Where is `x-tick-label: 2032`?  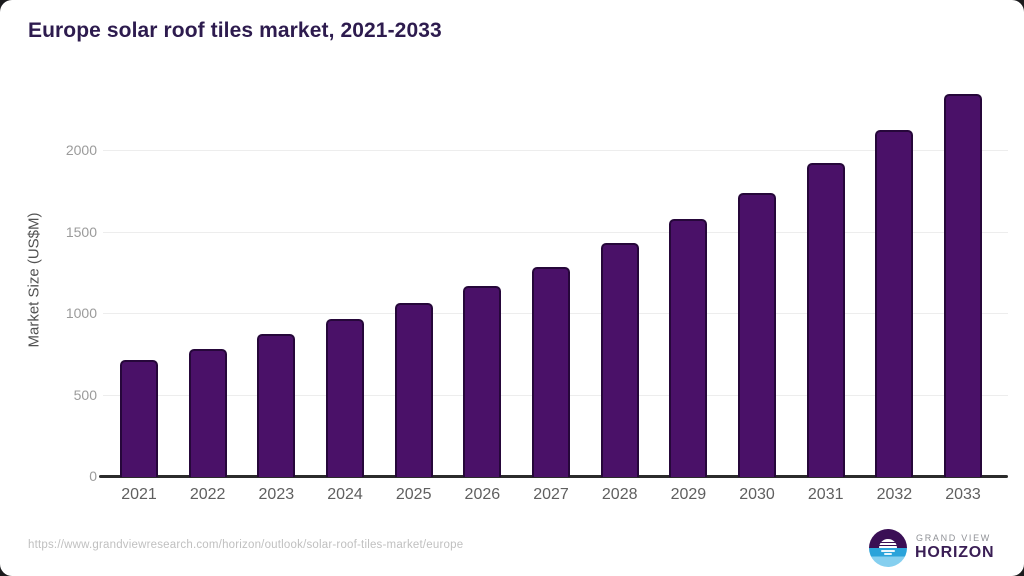 x-tick-label: 2032 is located at coordinates (894, 494).